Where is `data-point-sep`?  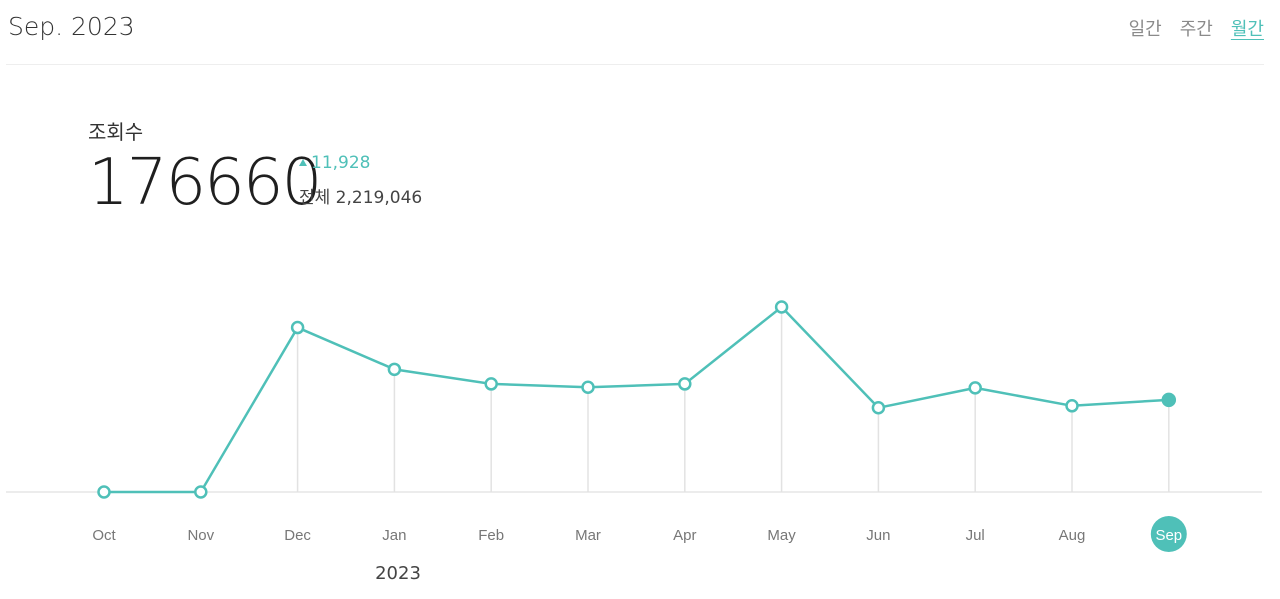 data-point-sep is located at coordinates (1169, 400).